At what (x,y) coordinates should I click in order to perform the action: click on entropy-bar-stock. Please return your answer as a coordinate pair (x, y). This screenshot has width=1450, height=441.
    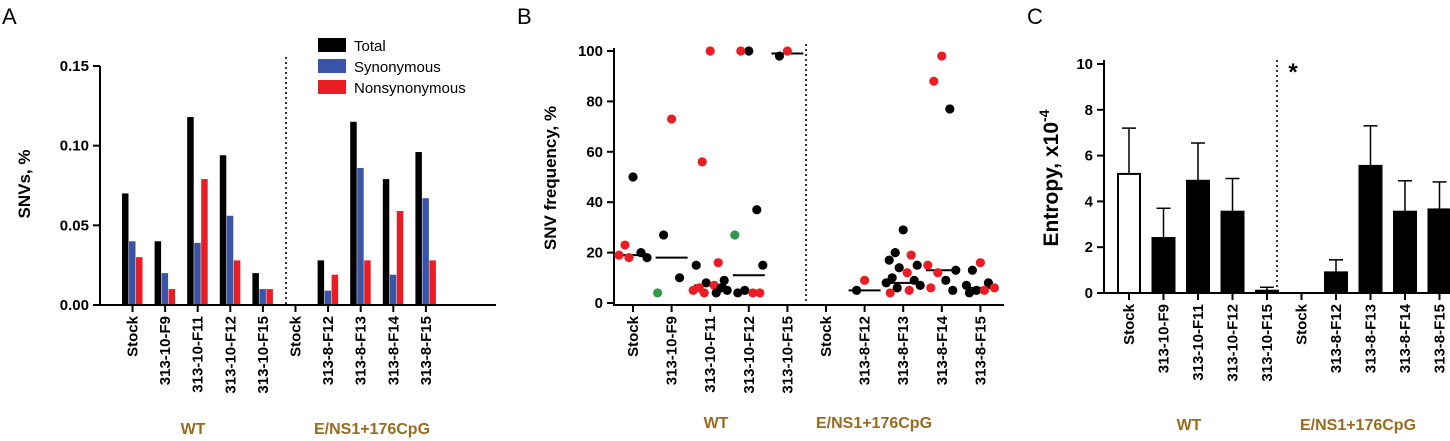
    Looking at the image, I should click on (1129, 233).